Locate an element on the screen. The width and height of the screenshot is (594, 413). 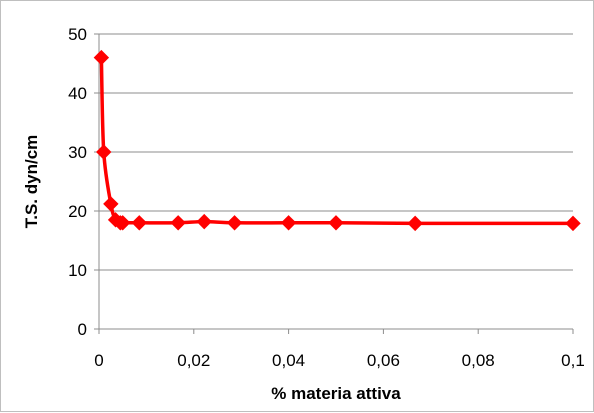
y-tick-label: 0 is located at coordinates (82, 329).